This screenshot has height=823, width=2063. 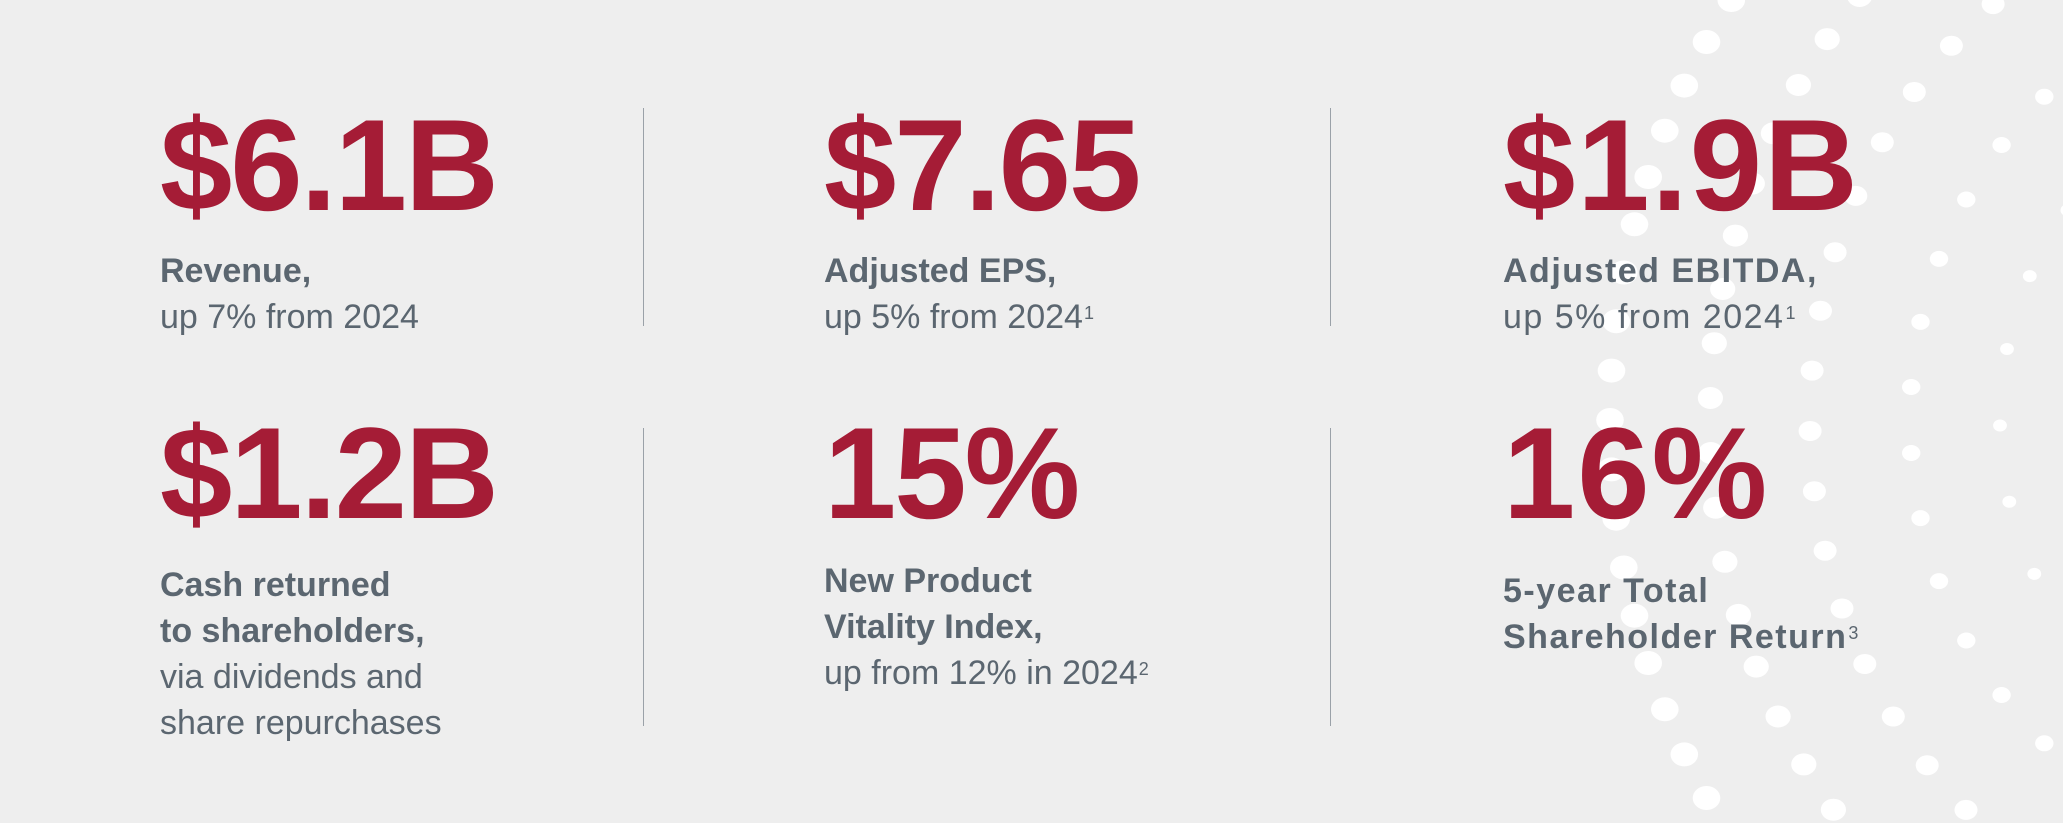 What do you see at coordinates (981, 673) in the screenshot?
I see `metric-subtext-text: up from 12% in 2024` at bounding box center [981, 673].